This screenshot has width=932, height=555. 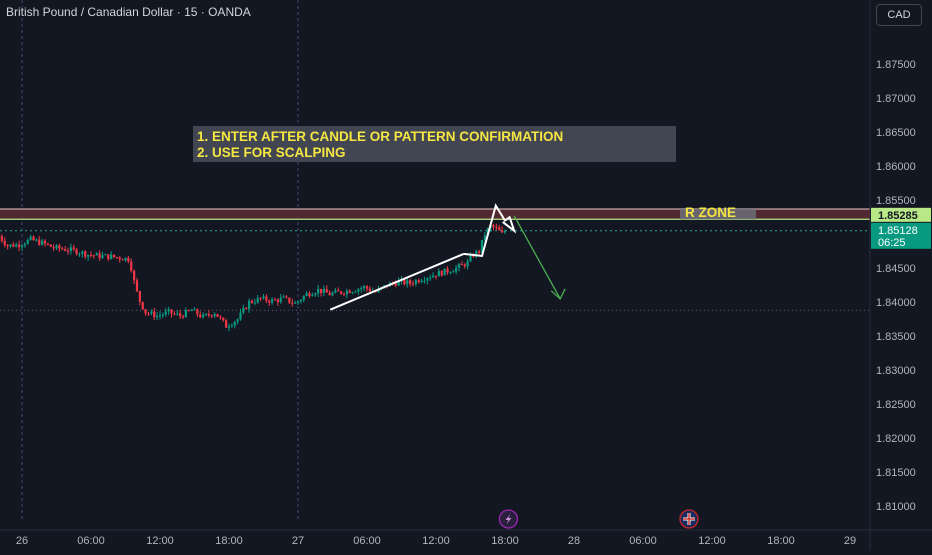 I want to click on price-tick-label: 1.87000, so click(x=896, y=99).